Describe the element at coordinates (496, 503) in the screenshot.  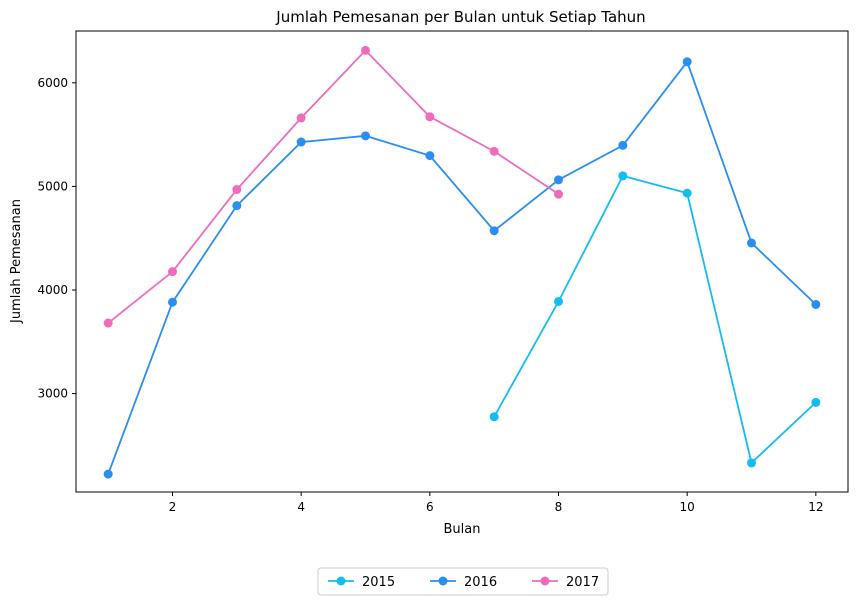
I see `x-axis-ticks: 2 4 6 8 10 12` at that location.